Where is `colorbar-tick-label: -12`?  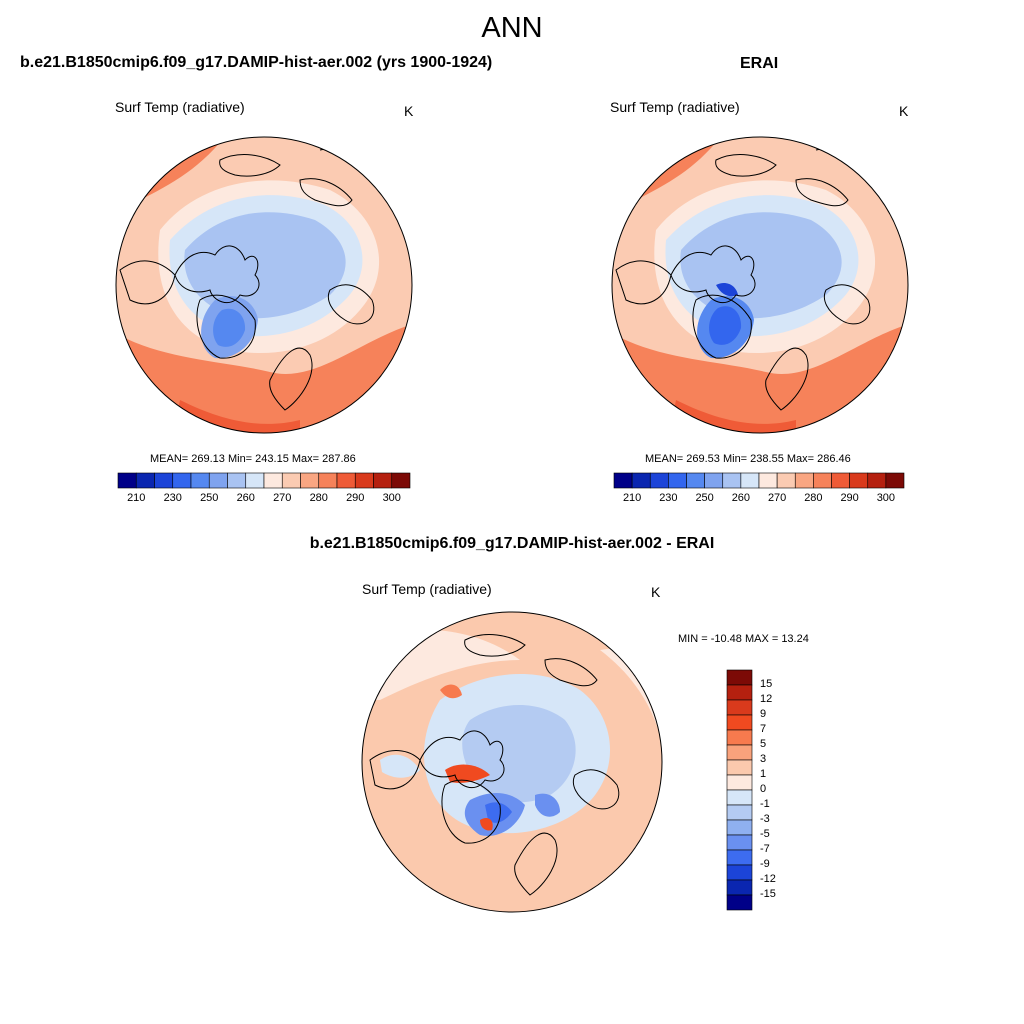
colorbar-tick-label: -12 is located at coordinates (768, 879).